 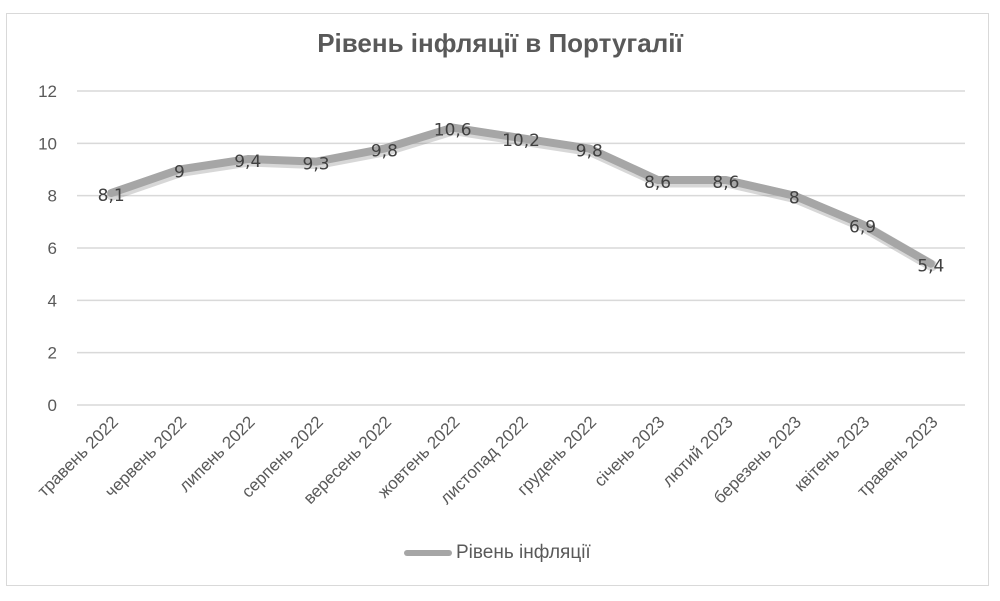 What do you see at coordinates (523, 552) in the screenshot?
I see `legend-label: Рівень інфляції` at bounding box center [523, 552].